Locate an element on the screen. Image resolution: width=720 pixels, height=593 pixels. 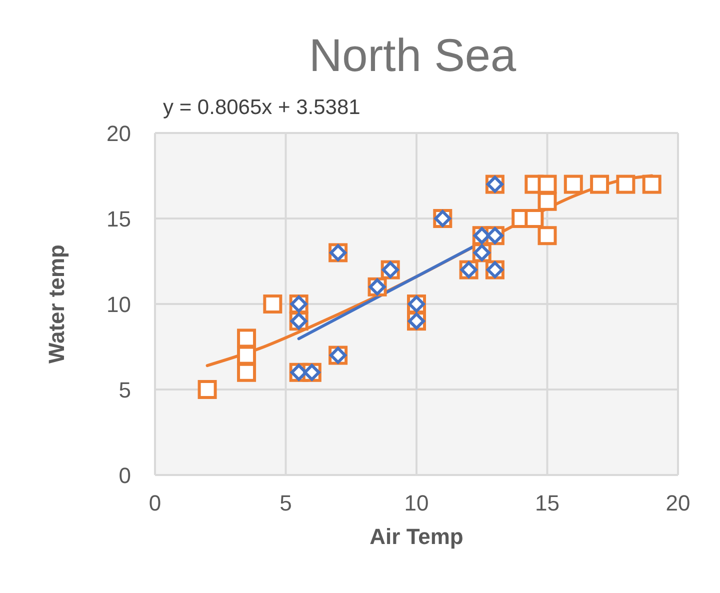
x-tick-label: 15 is located at coordinates (547, 503).